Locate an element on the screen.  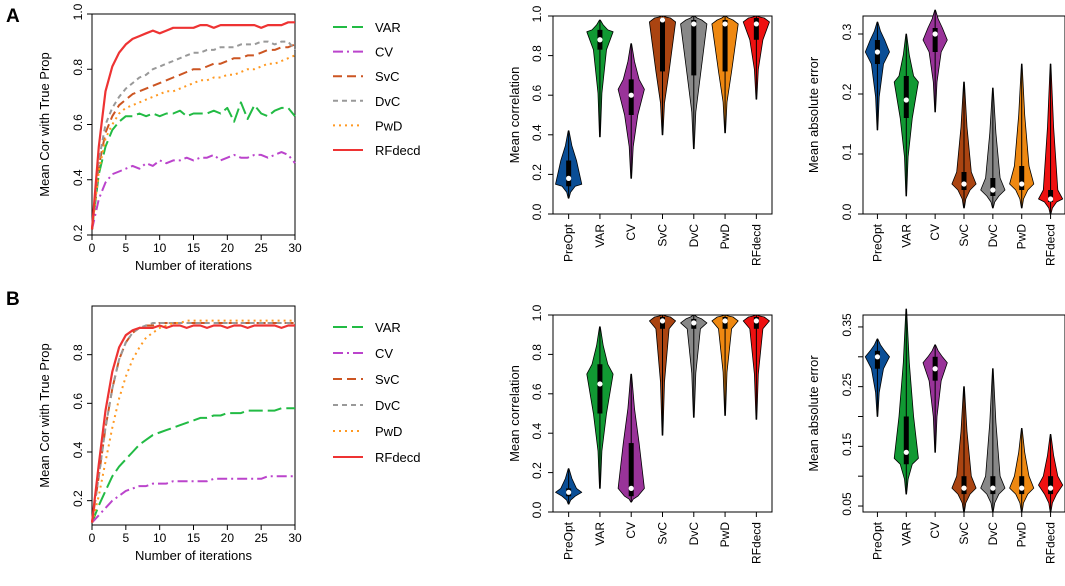
legend-label-svc: SvC is located at coordinates (387, 76).